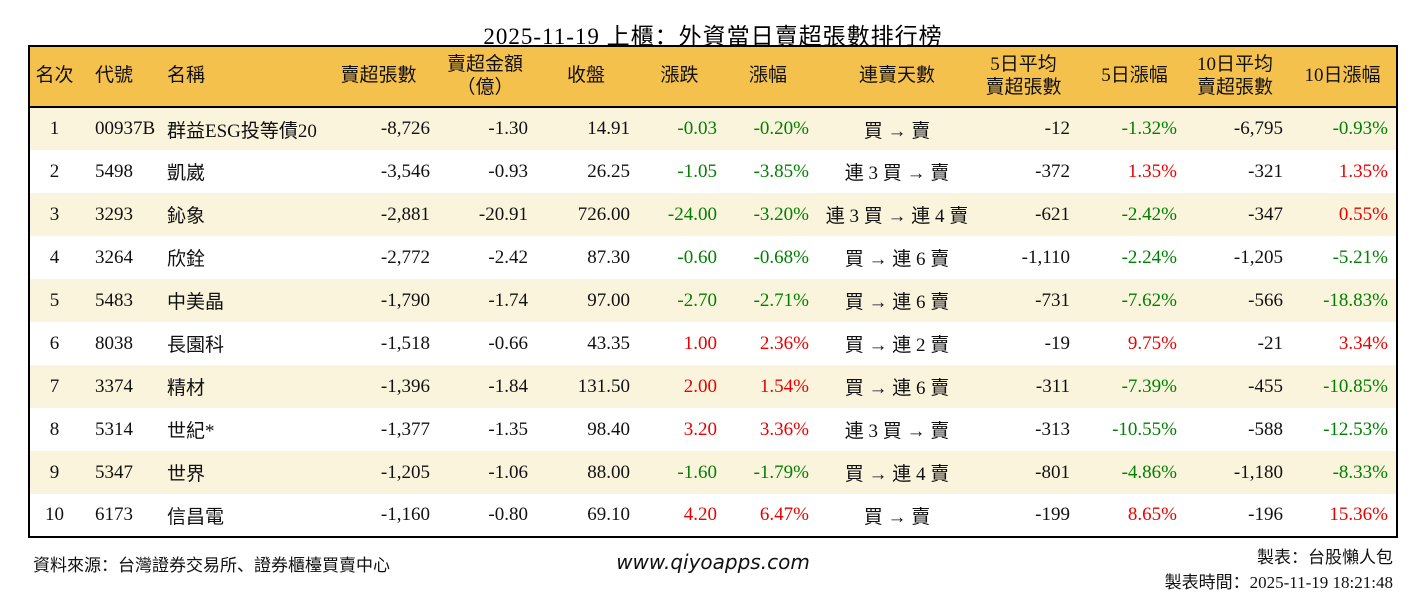 Image resolution: width=1426 pixels, height=612 pixels. Describe the element at coordinates (608, 171) in the screenshot. I see `cell-close: 26.25` at that location.